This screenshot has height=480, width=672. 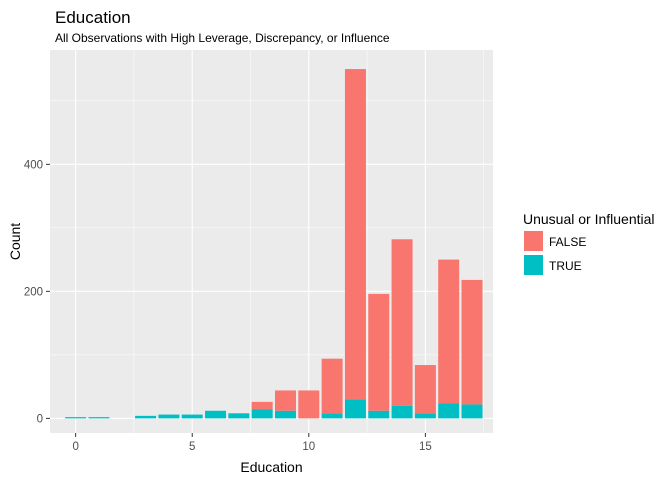 What do you see at coordinates (93, 17) in the screenshot?
I see `chart-title: Education` at bounding box center [93, 17].